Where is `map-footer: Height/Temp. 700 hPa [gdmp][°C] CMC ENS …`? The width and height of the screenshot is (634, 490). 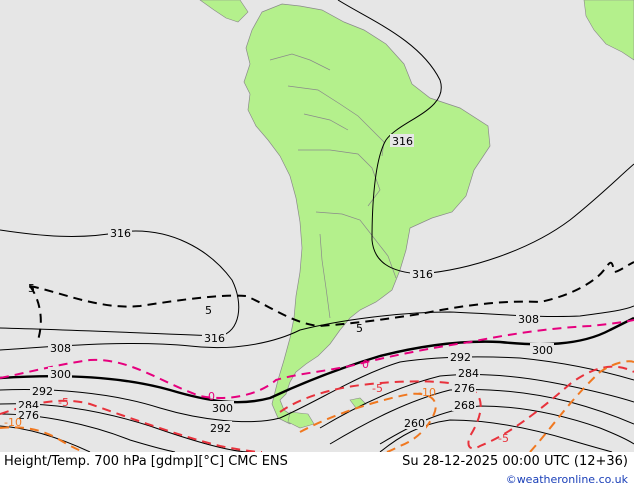 map-footer: Height/Temp. 700 hPa [gdmp][°C] CMC ENS … is located at coordinates (317, 471).